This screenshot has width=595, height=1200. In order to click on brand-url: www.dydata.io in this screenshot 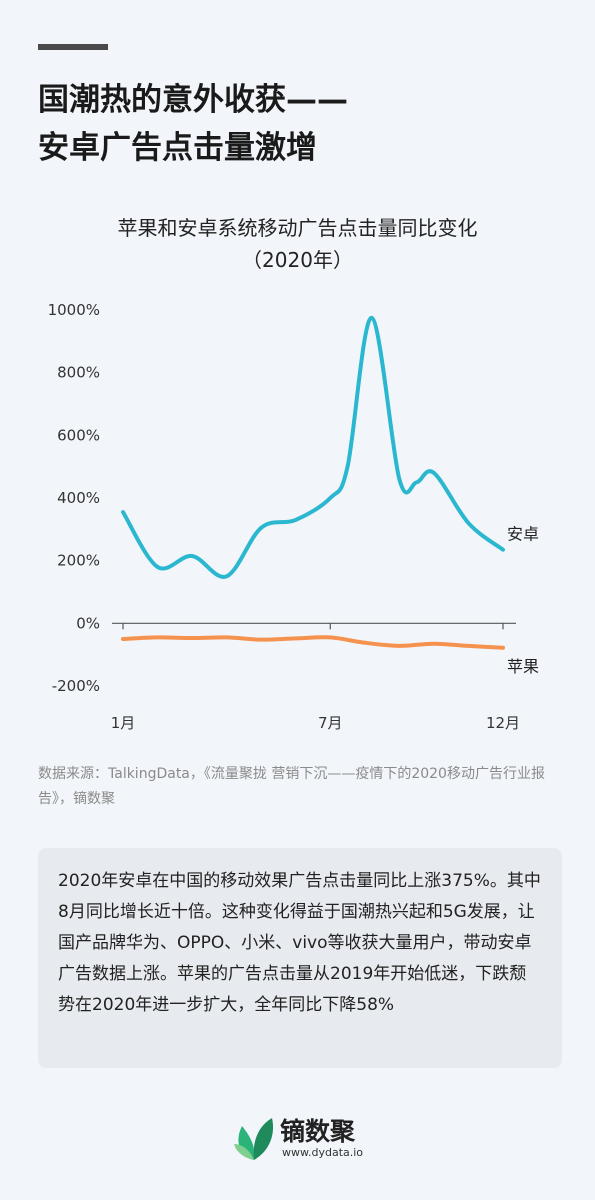, I will do `click(323, 1152)`.